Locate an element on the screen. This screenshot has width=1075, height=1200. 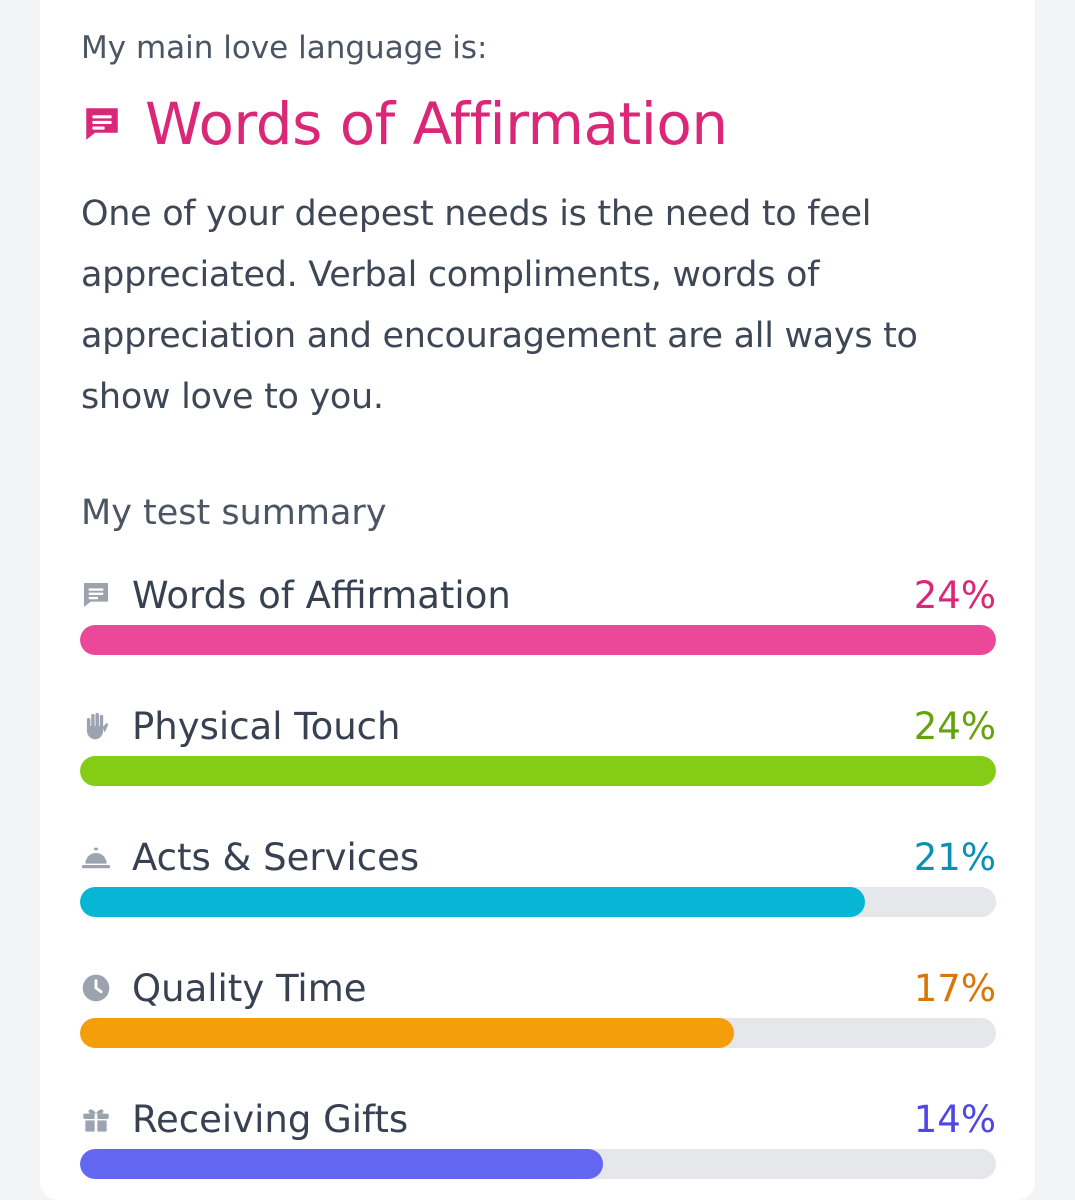
summary-percent: 21% is located at coordinates (954, 857).